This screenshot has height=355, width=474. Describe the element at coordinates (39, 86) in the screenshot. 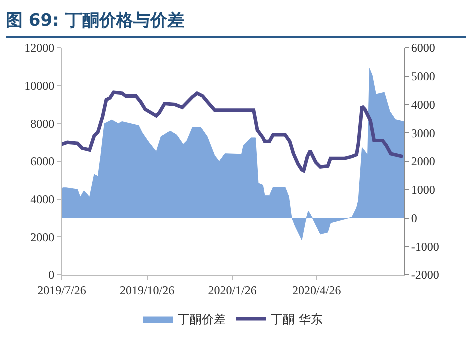

I see `y-tick-label: 10000` at that location.